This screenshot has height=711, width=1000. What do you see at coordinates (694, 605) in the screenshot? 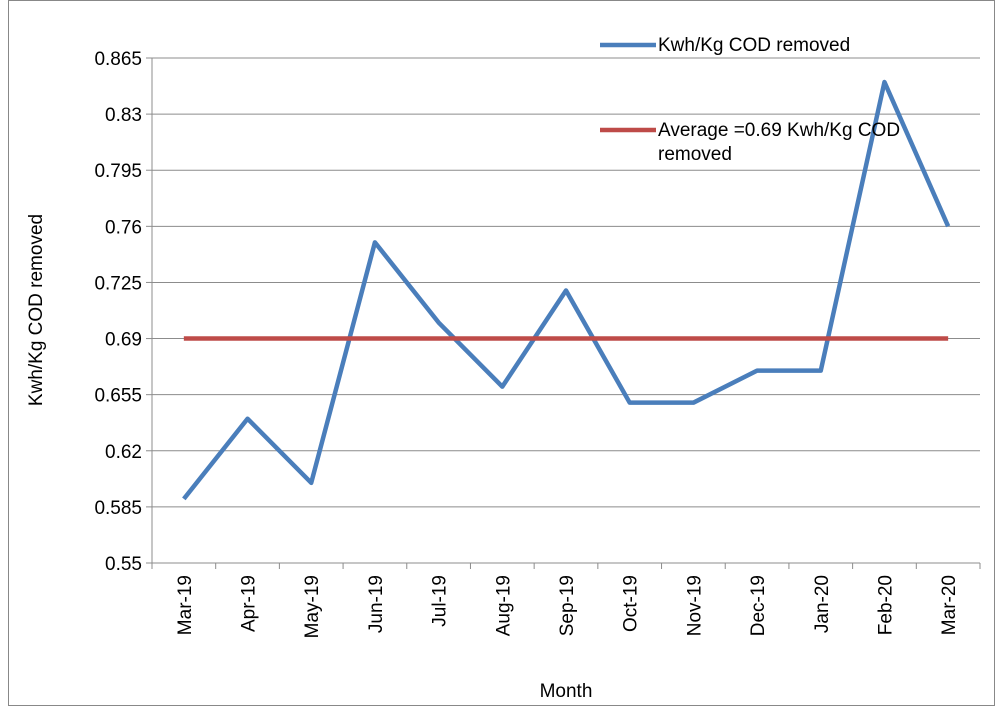
I see `x-tick-label: Nov-19` at bounding box center [694, 605].